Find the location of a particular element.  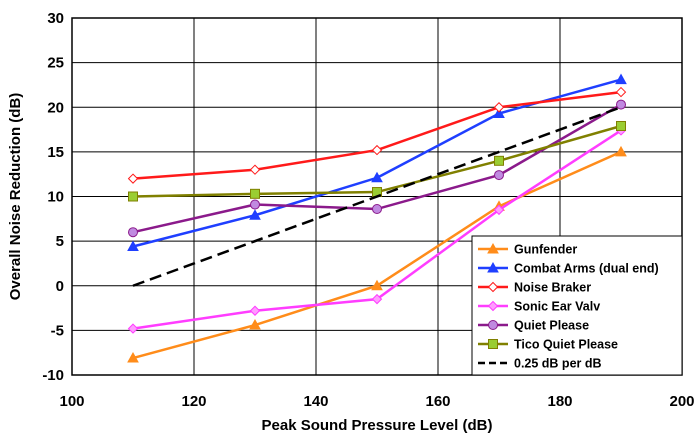

x-tick-label: 100 is located at coordinates (71, 401).